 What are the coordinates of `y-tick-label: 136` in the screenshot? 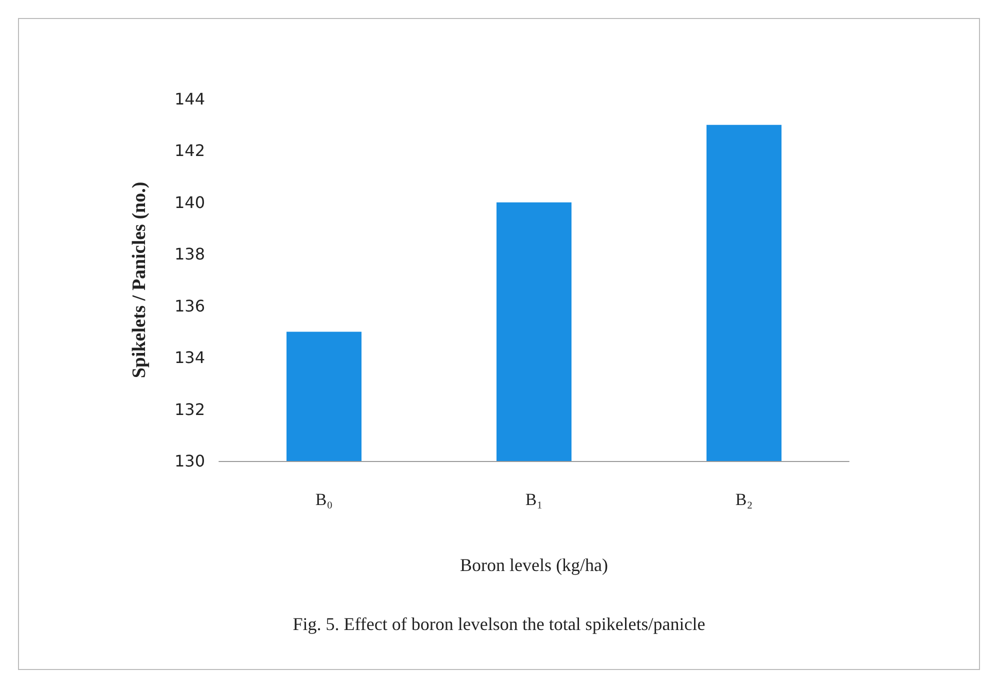 It's located at (189, 306).